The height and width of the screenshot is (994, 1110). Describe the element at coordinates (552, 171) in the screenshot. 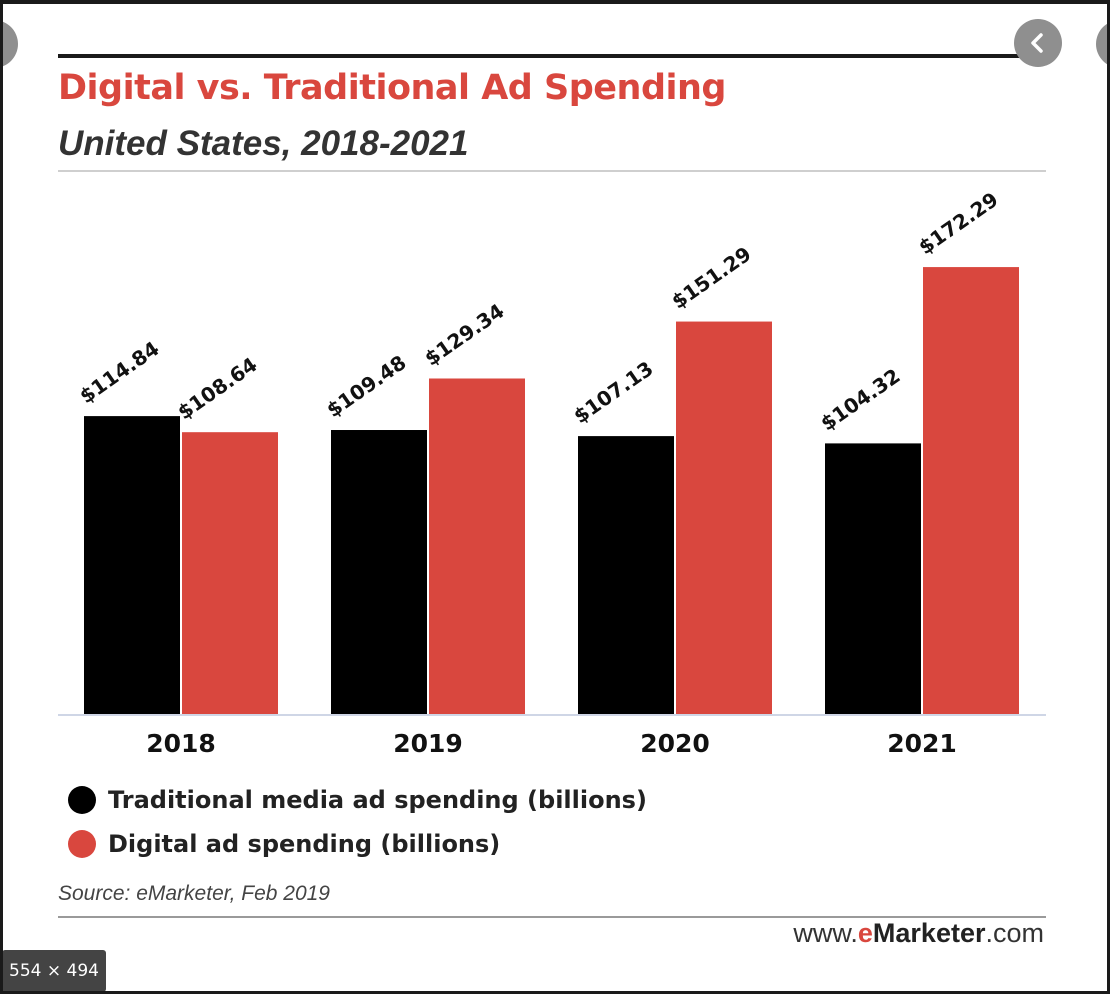

I see `subtitle-rule` at that location.